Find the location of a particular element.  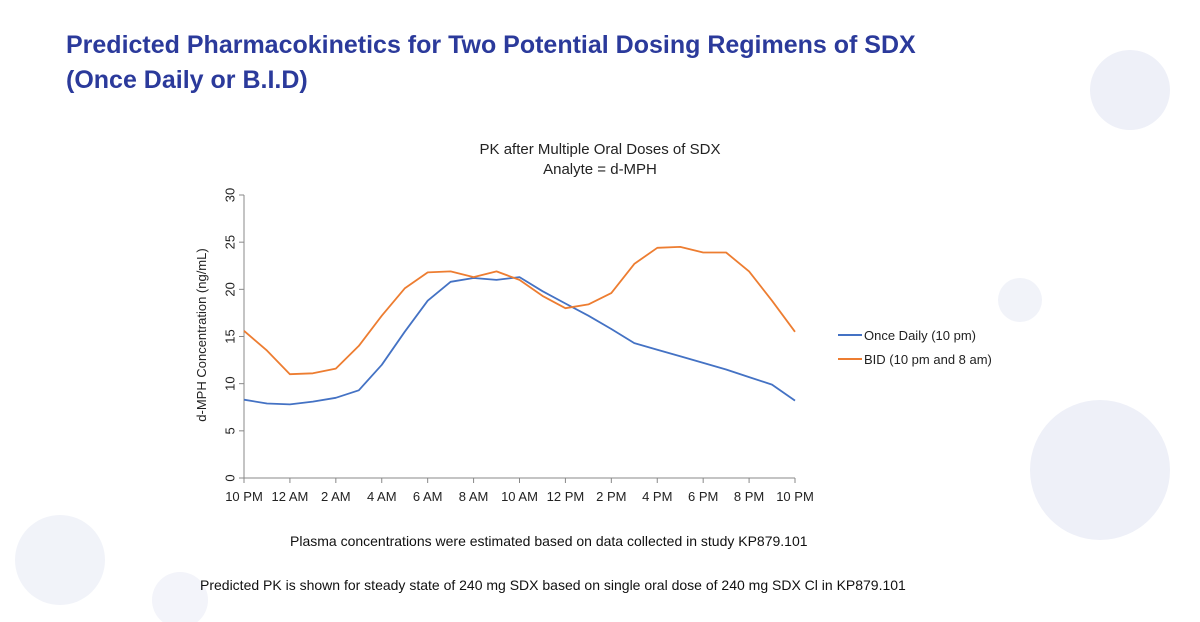

y-tick-label: 0 is located at coordinates (230, 477).